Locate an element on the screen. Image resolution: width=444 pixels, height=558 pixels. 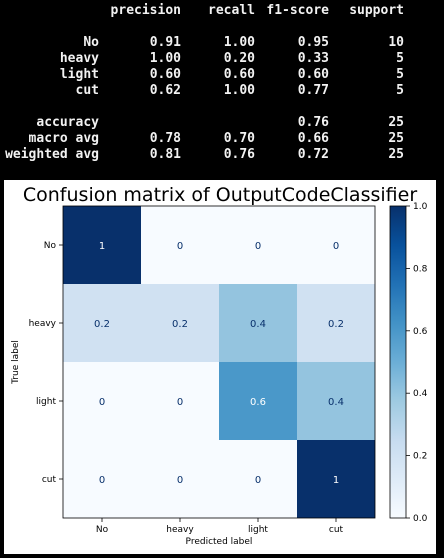
cell-value-label: 0.6 is located at coordinates (258, 402).